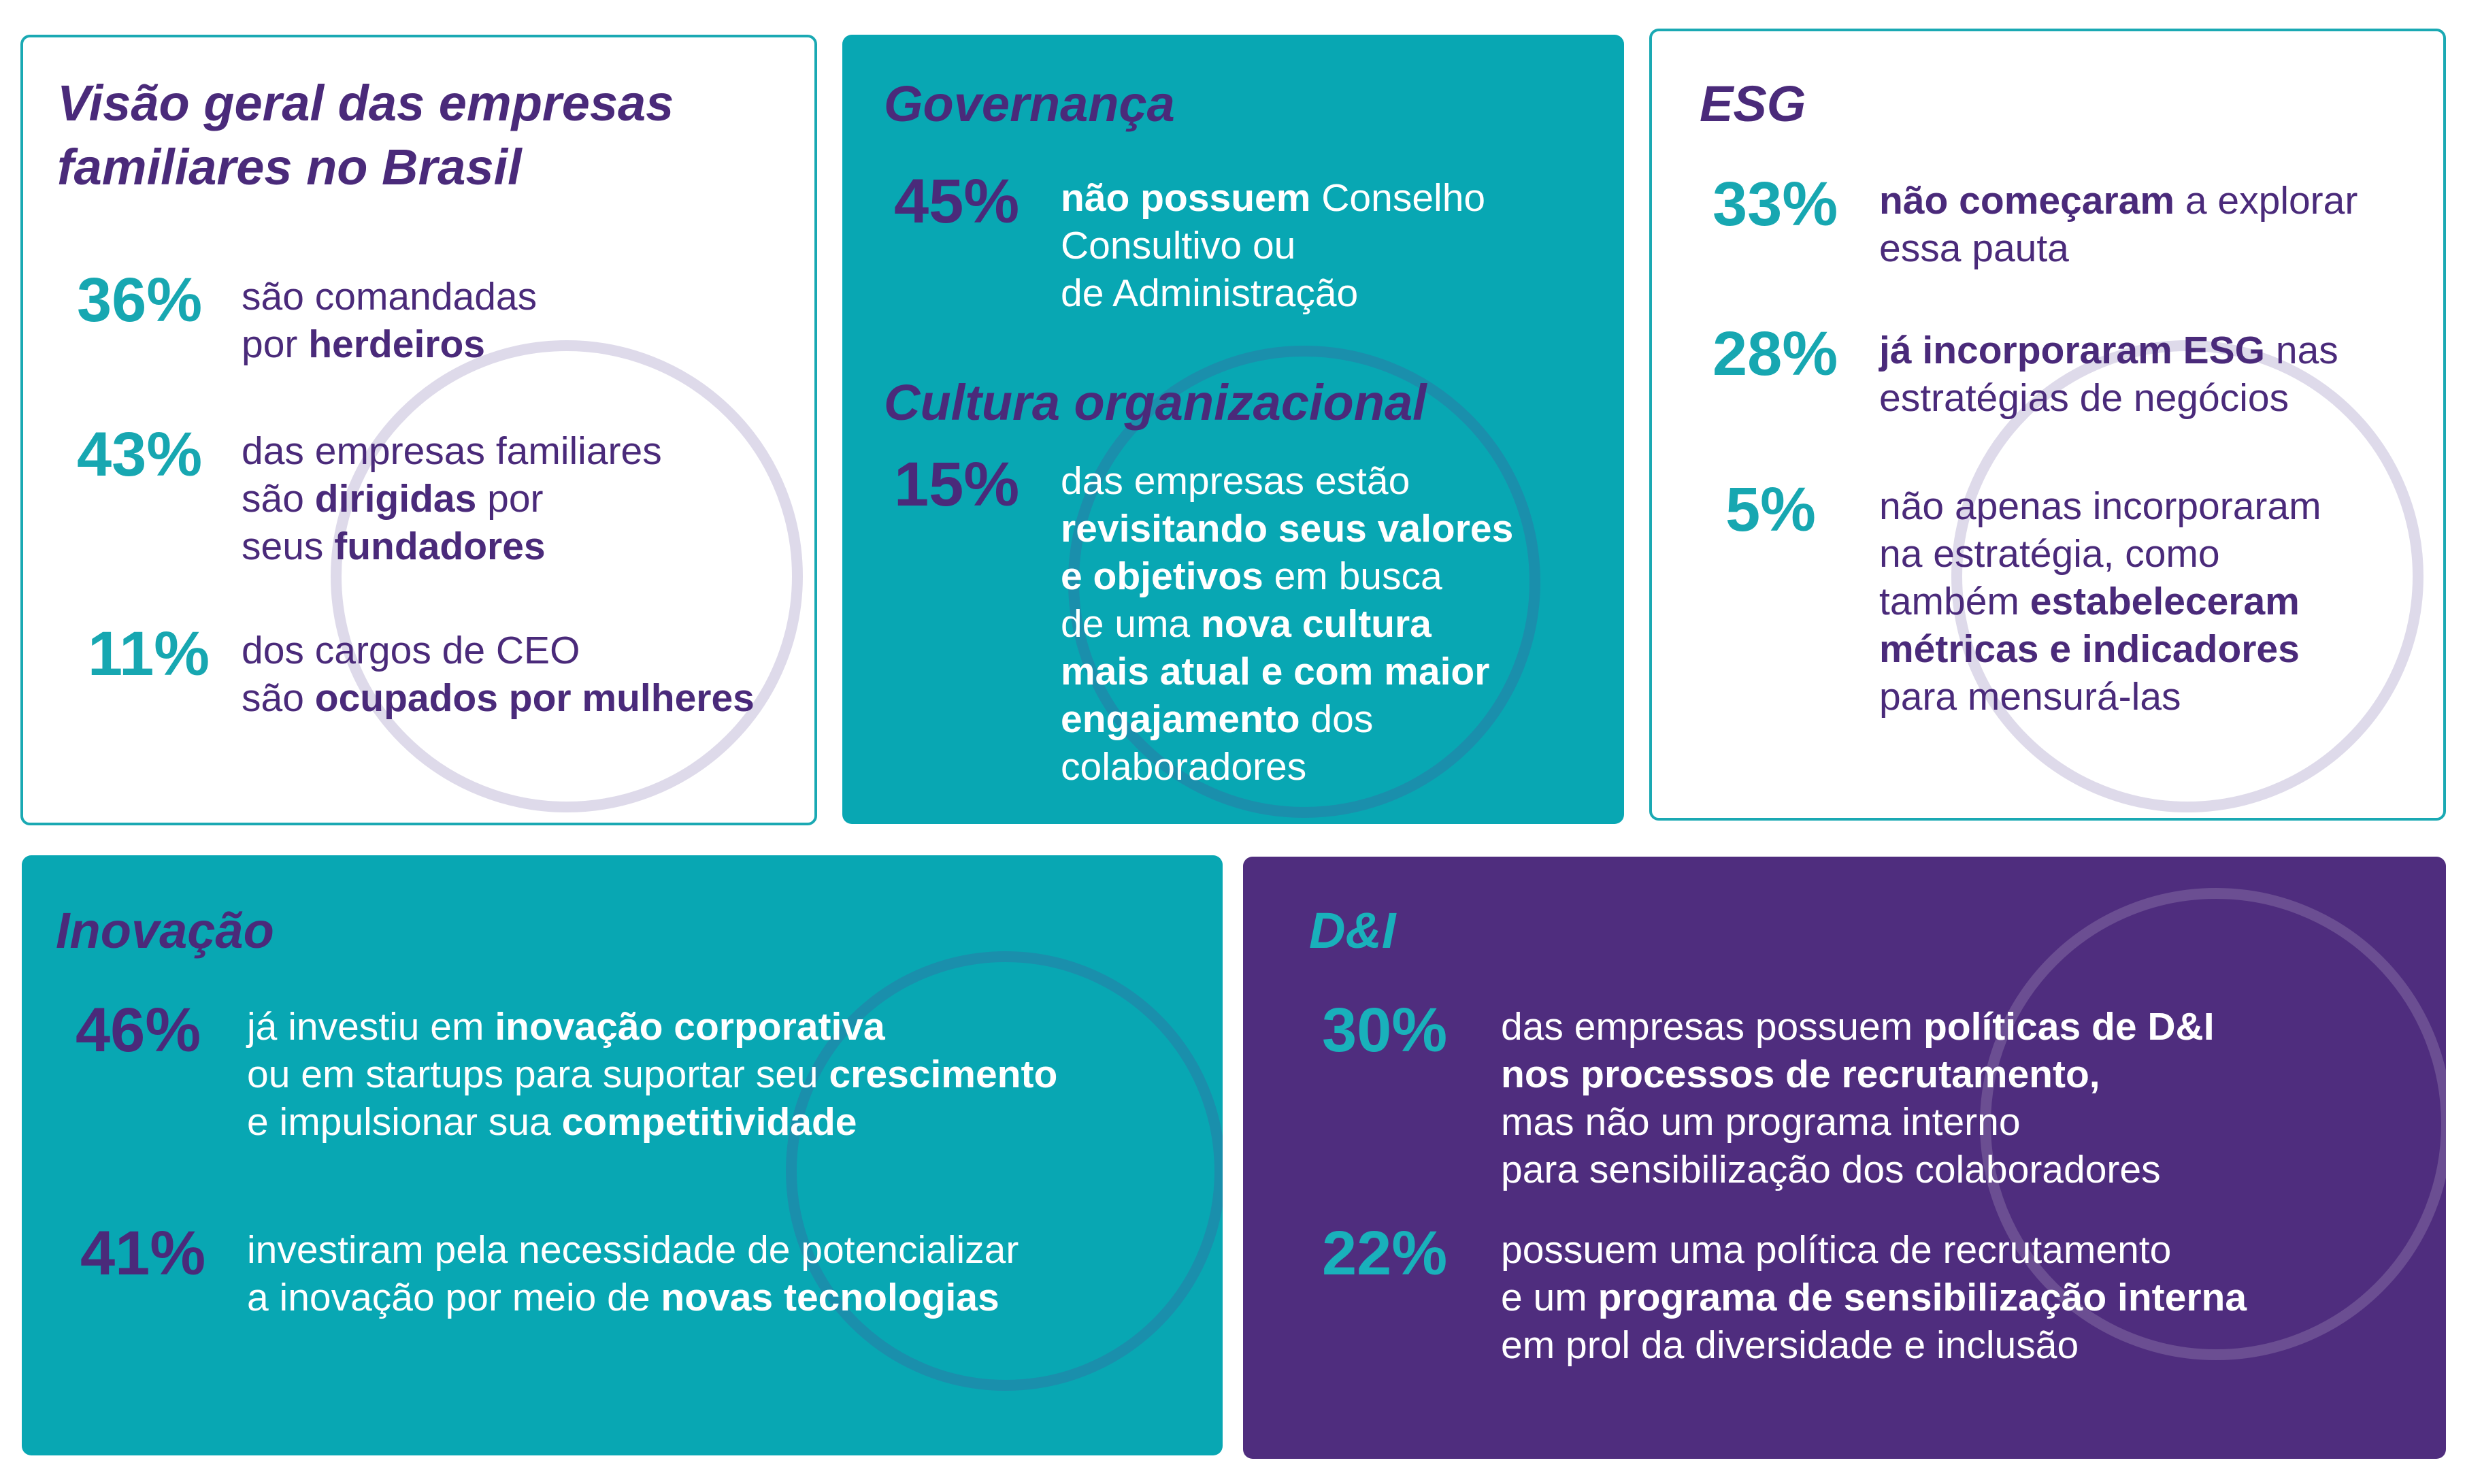  Describe the element at coordinates (1186, 198) in the screenshot. I see `highlight-text: não possuem` at that location.